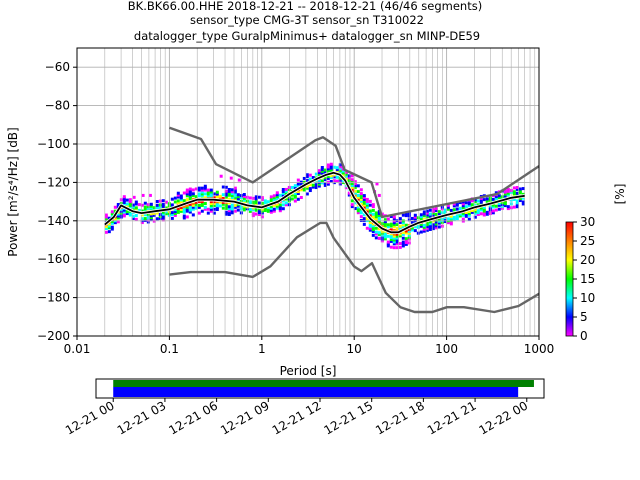 Image resolution: width=640 pixels, height=480 pixels. Describe the element at coordinates (307, 20) in the screenshot. I see `title-line-2: sensor_type CMG-3T sensor_sn T310022` at that location.